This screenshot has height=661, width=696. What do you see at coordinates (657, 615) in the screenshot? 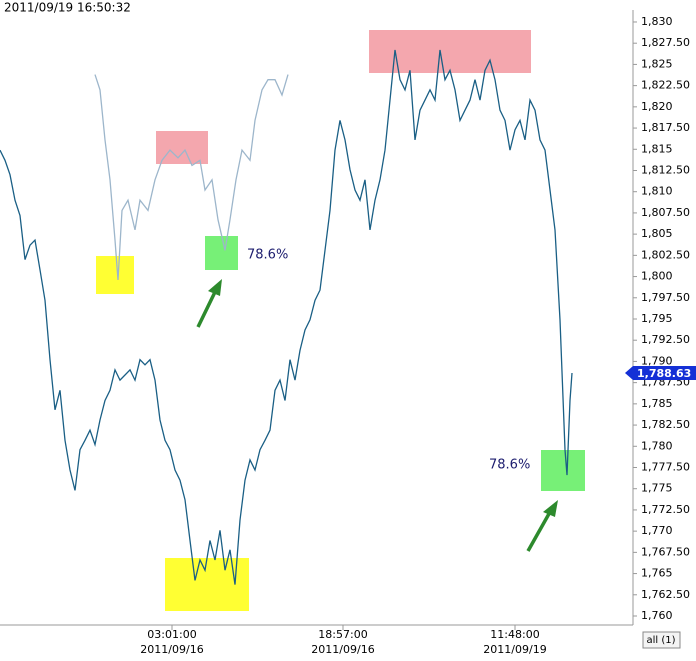
I see `y-tick-label: 1,760` at bounding box center [657, 615].